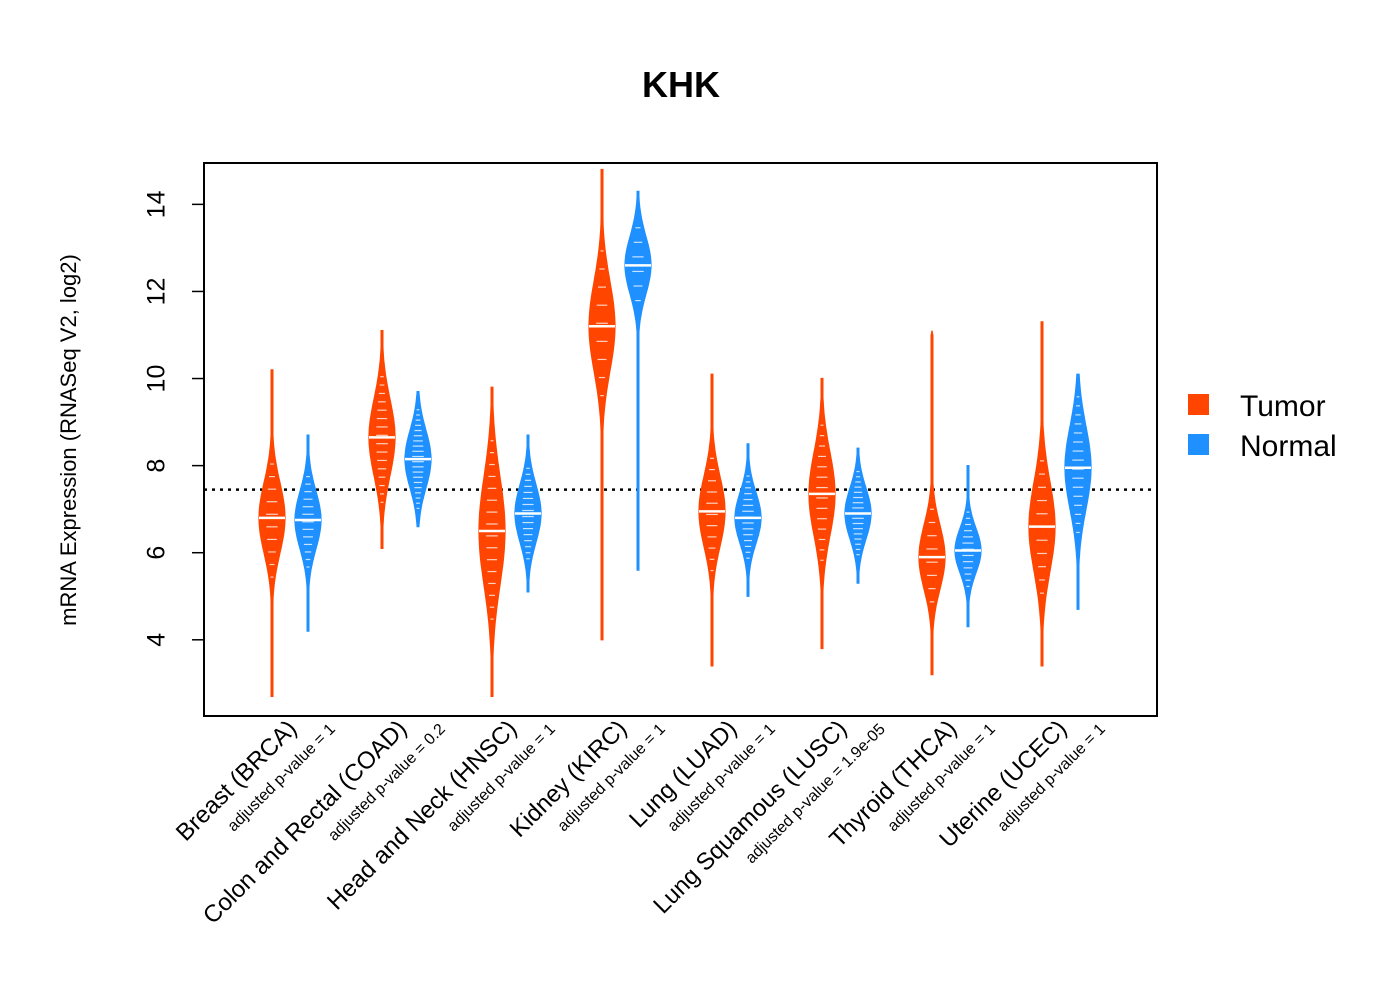  I want to click on y-tick-label: 8, so click(157, 466).